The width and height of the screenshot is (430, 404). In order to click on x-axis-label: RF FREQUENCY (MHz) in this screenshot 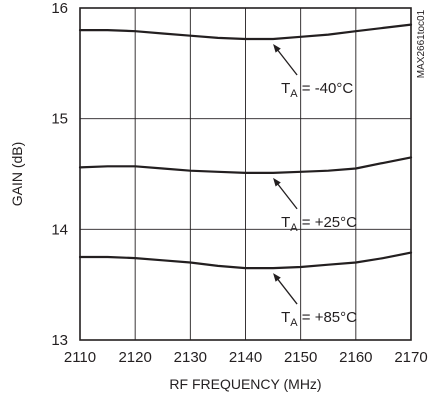, I will do `click(245, 384)`.